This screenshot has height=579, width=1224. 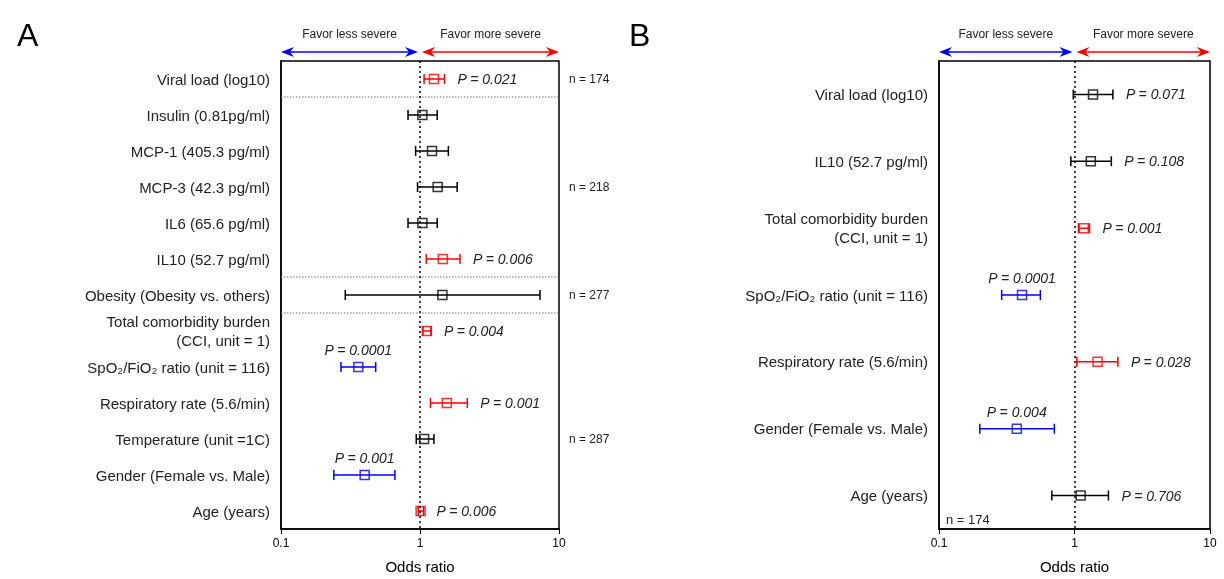 I want to click on annotation: P = 0.071, so click(x=1155, y=94).